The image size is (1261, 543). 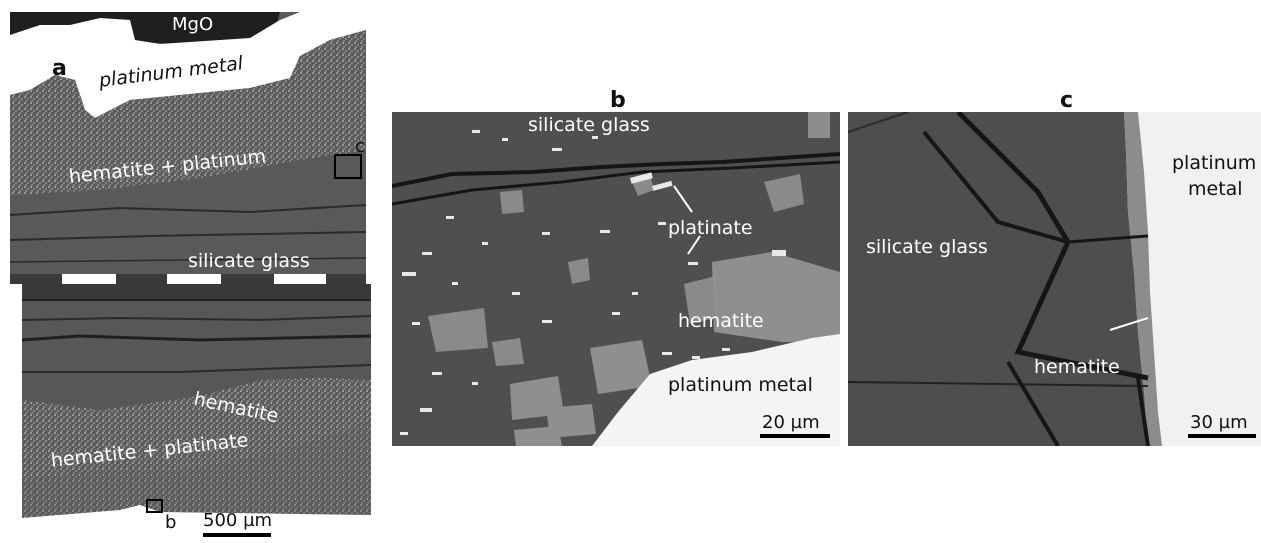 What do you see at coordinates (618, 100) in the screenshot?
I see `panel-b-title: b` at bounding box center [618, 100].